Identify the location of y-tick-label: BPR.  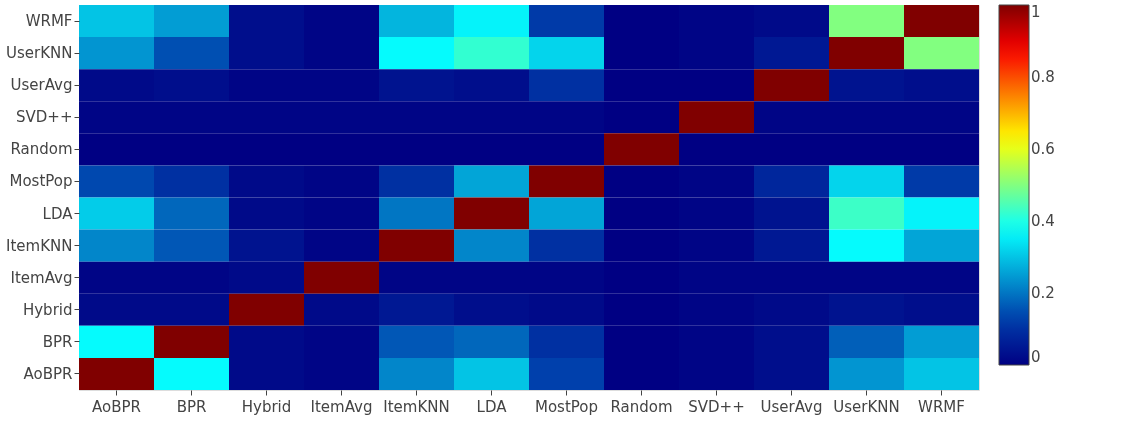
(57, 341).